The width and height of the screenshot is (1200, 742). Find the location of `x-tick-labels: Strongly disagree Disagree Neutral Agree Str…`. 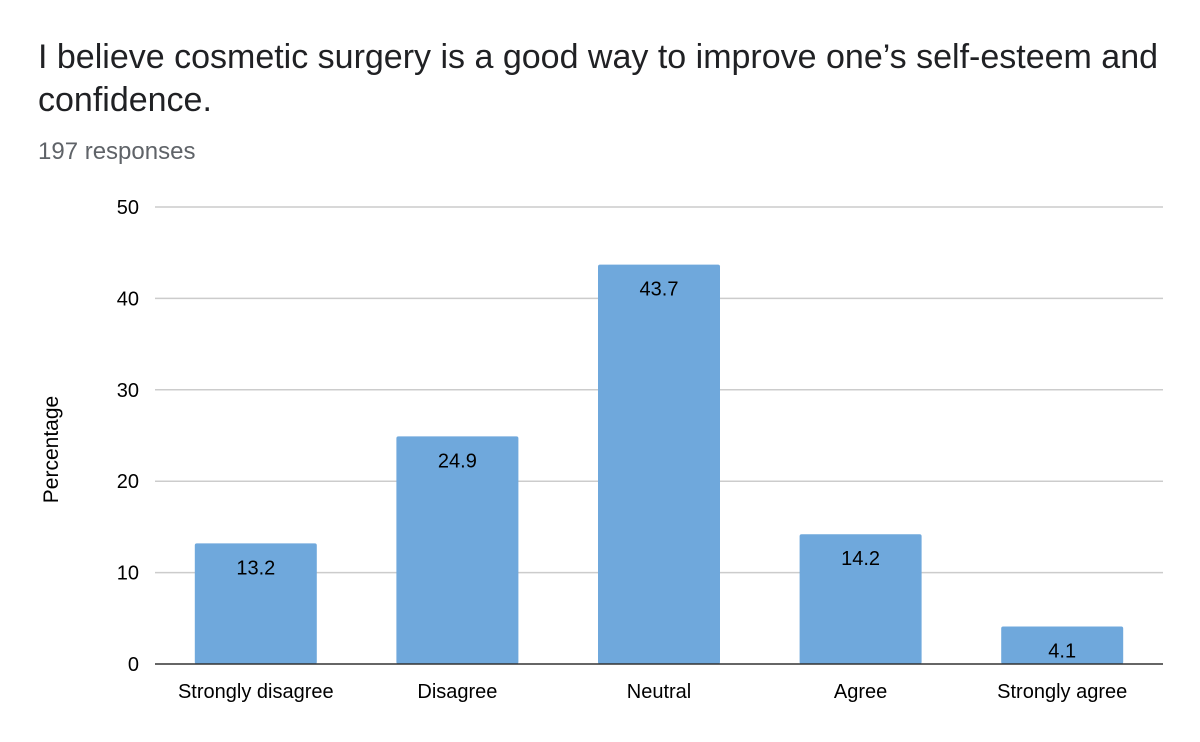

x-tick-labels: Strongly disagree Disagree Neutral Agree Str… is located at coordinates (652, 692).